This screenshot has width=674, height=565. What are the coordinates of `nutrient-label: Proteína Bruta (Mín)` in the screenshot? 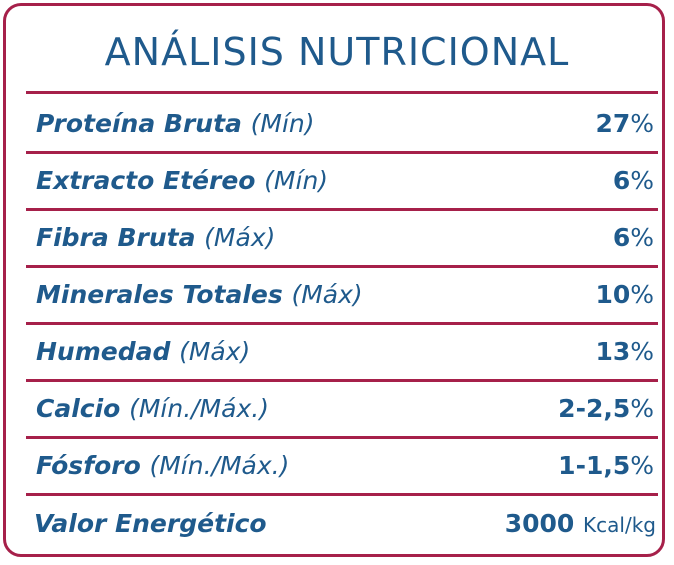 It's located at (175, 123).